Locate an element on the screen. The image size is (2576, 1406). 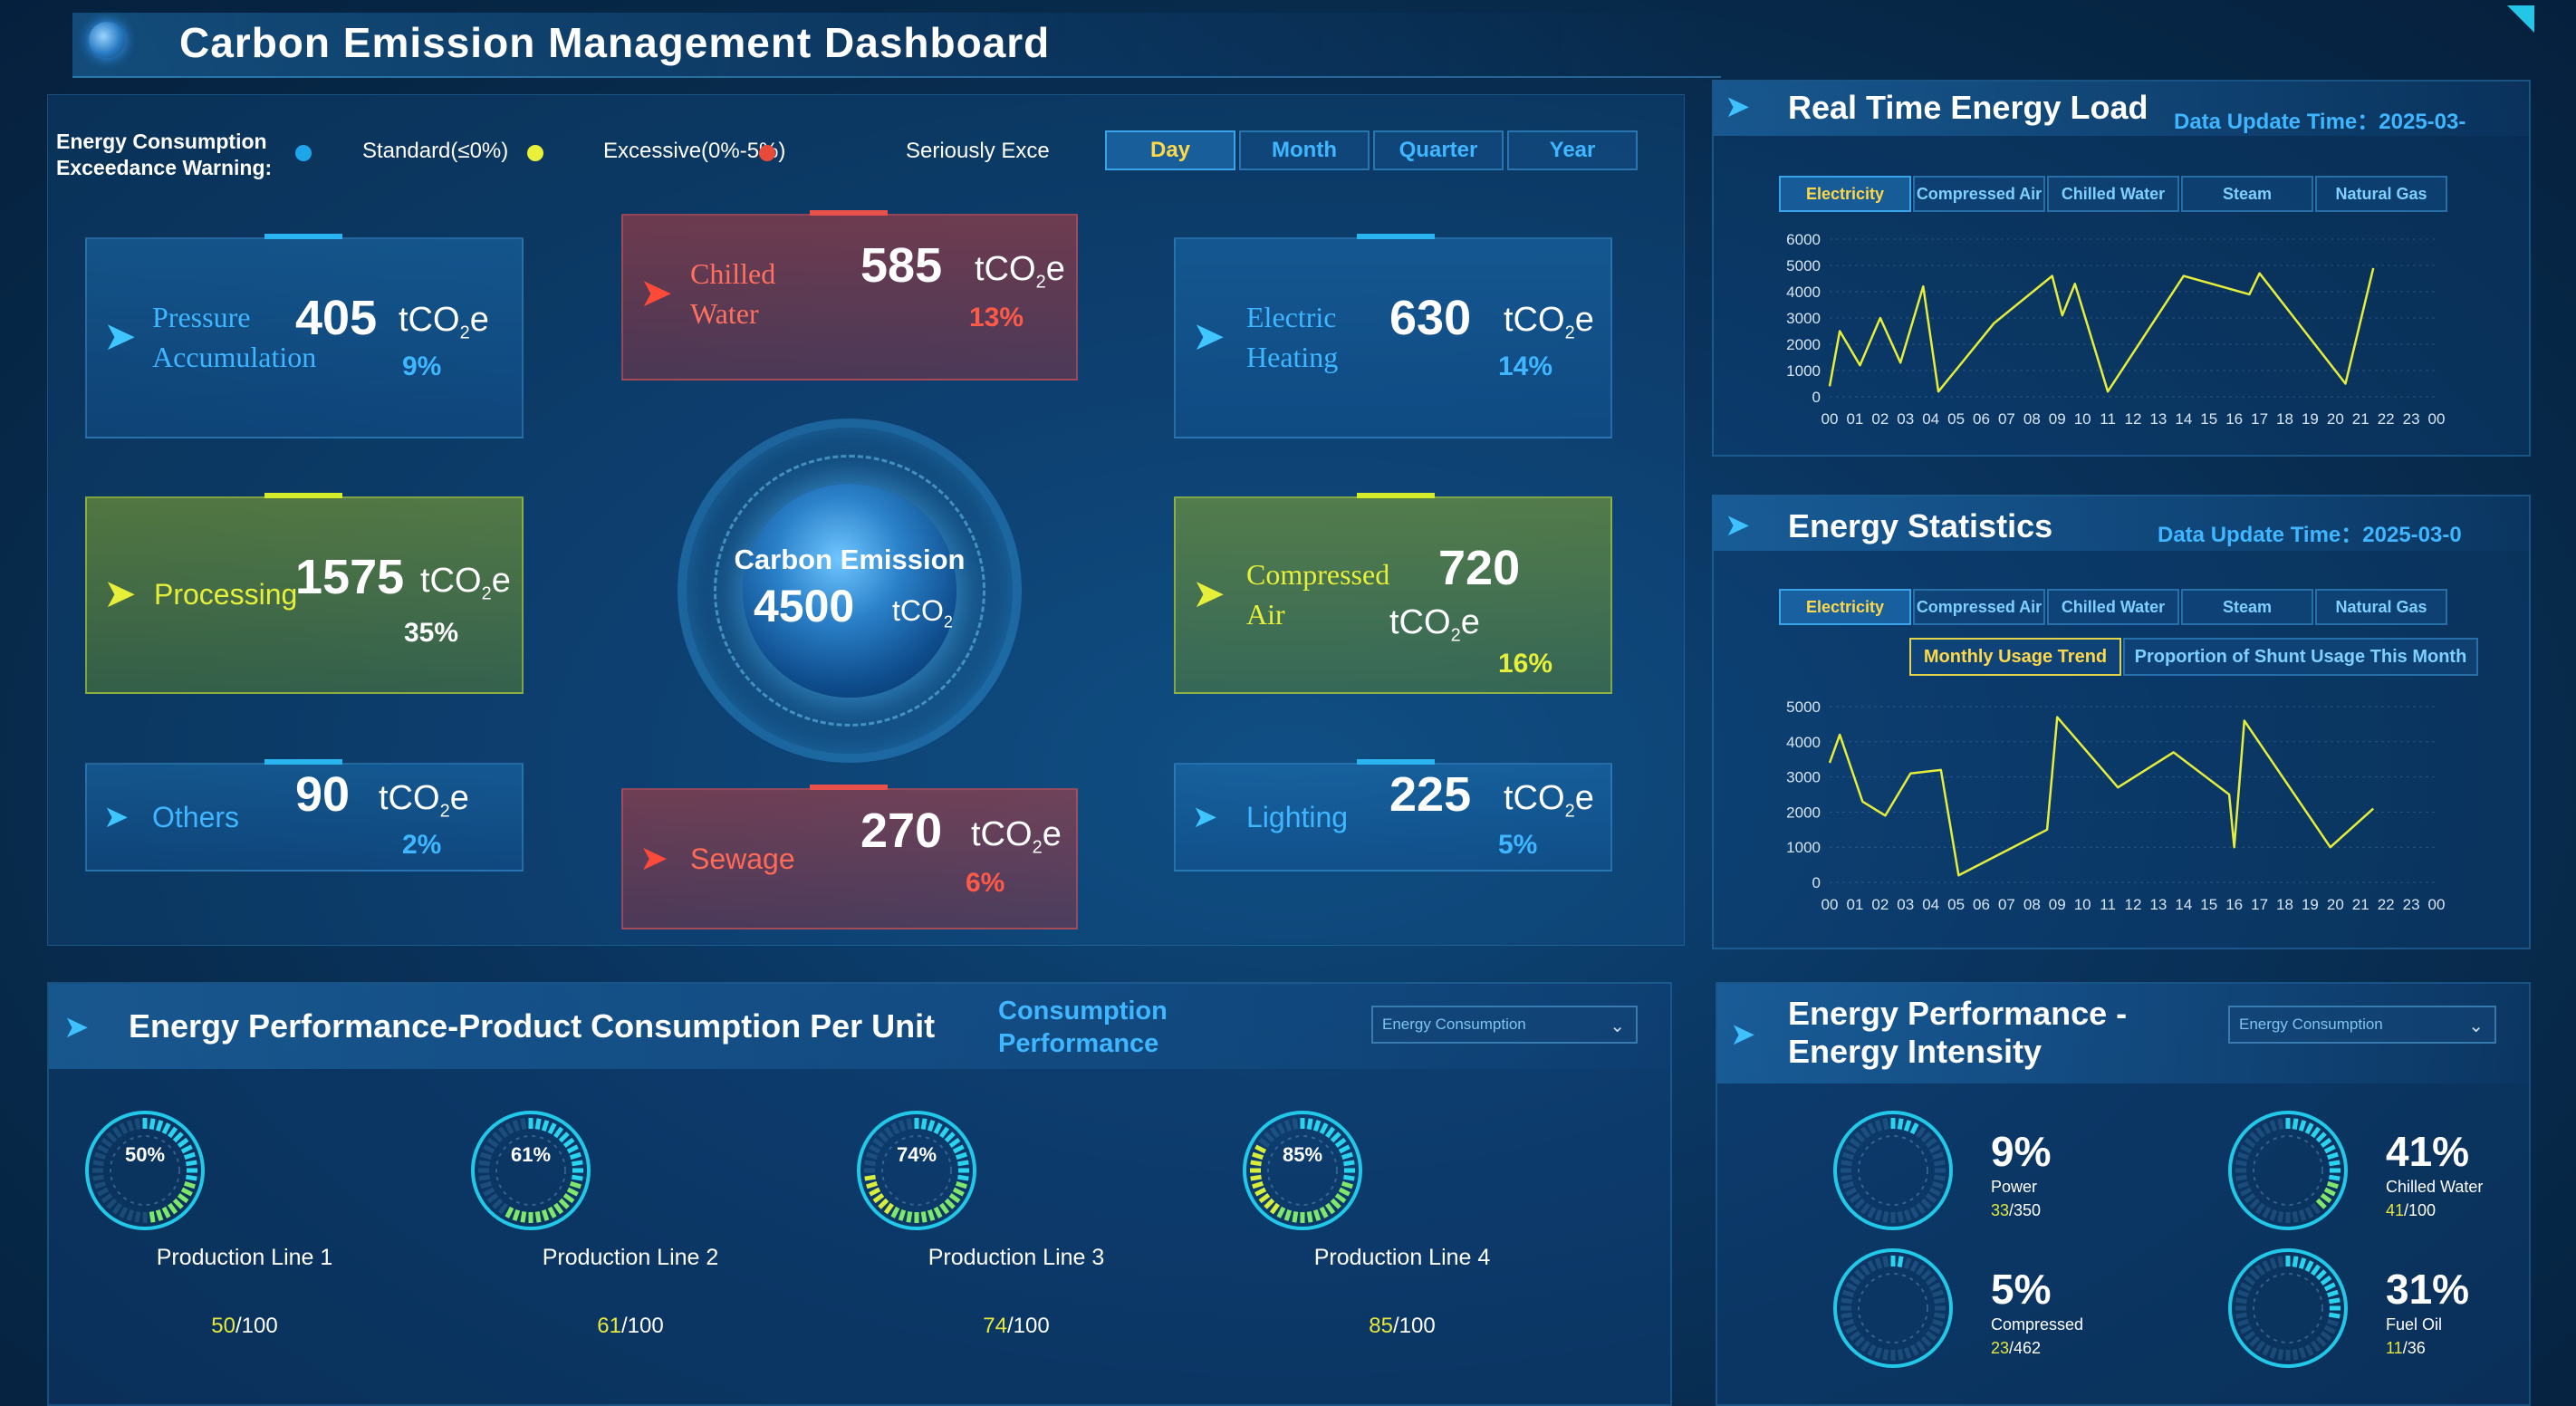
card-compressed-air: ➤ Compressed Air 720 tCO2e 16% is located at coordinates (1393, 593).